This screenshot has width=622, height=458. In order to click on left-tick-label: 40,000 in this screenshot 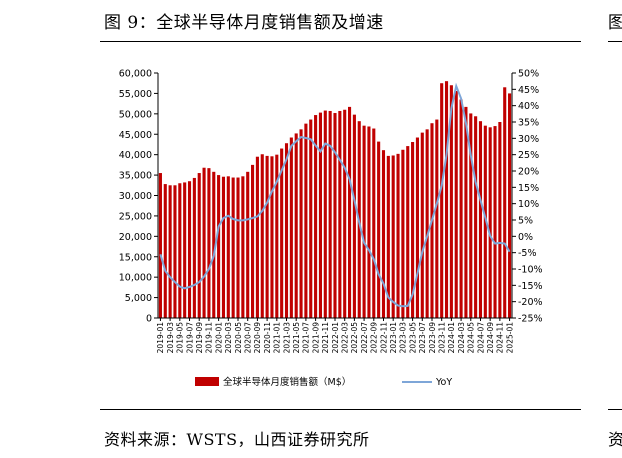, I will do `click(135, 155)`.